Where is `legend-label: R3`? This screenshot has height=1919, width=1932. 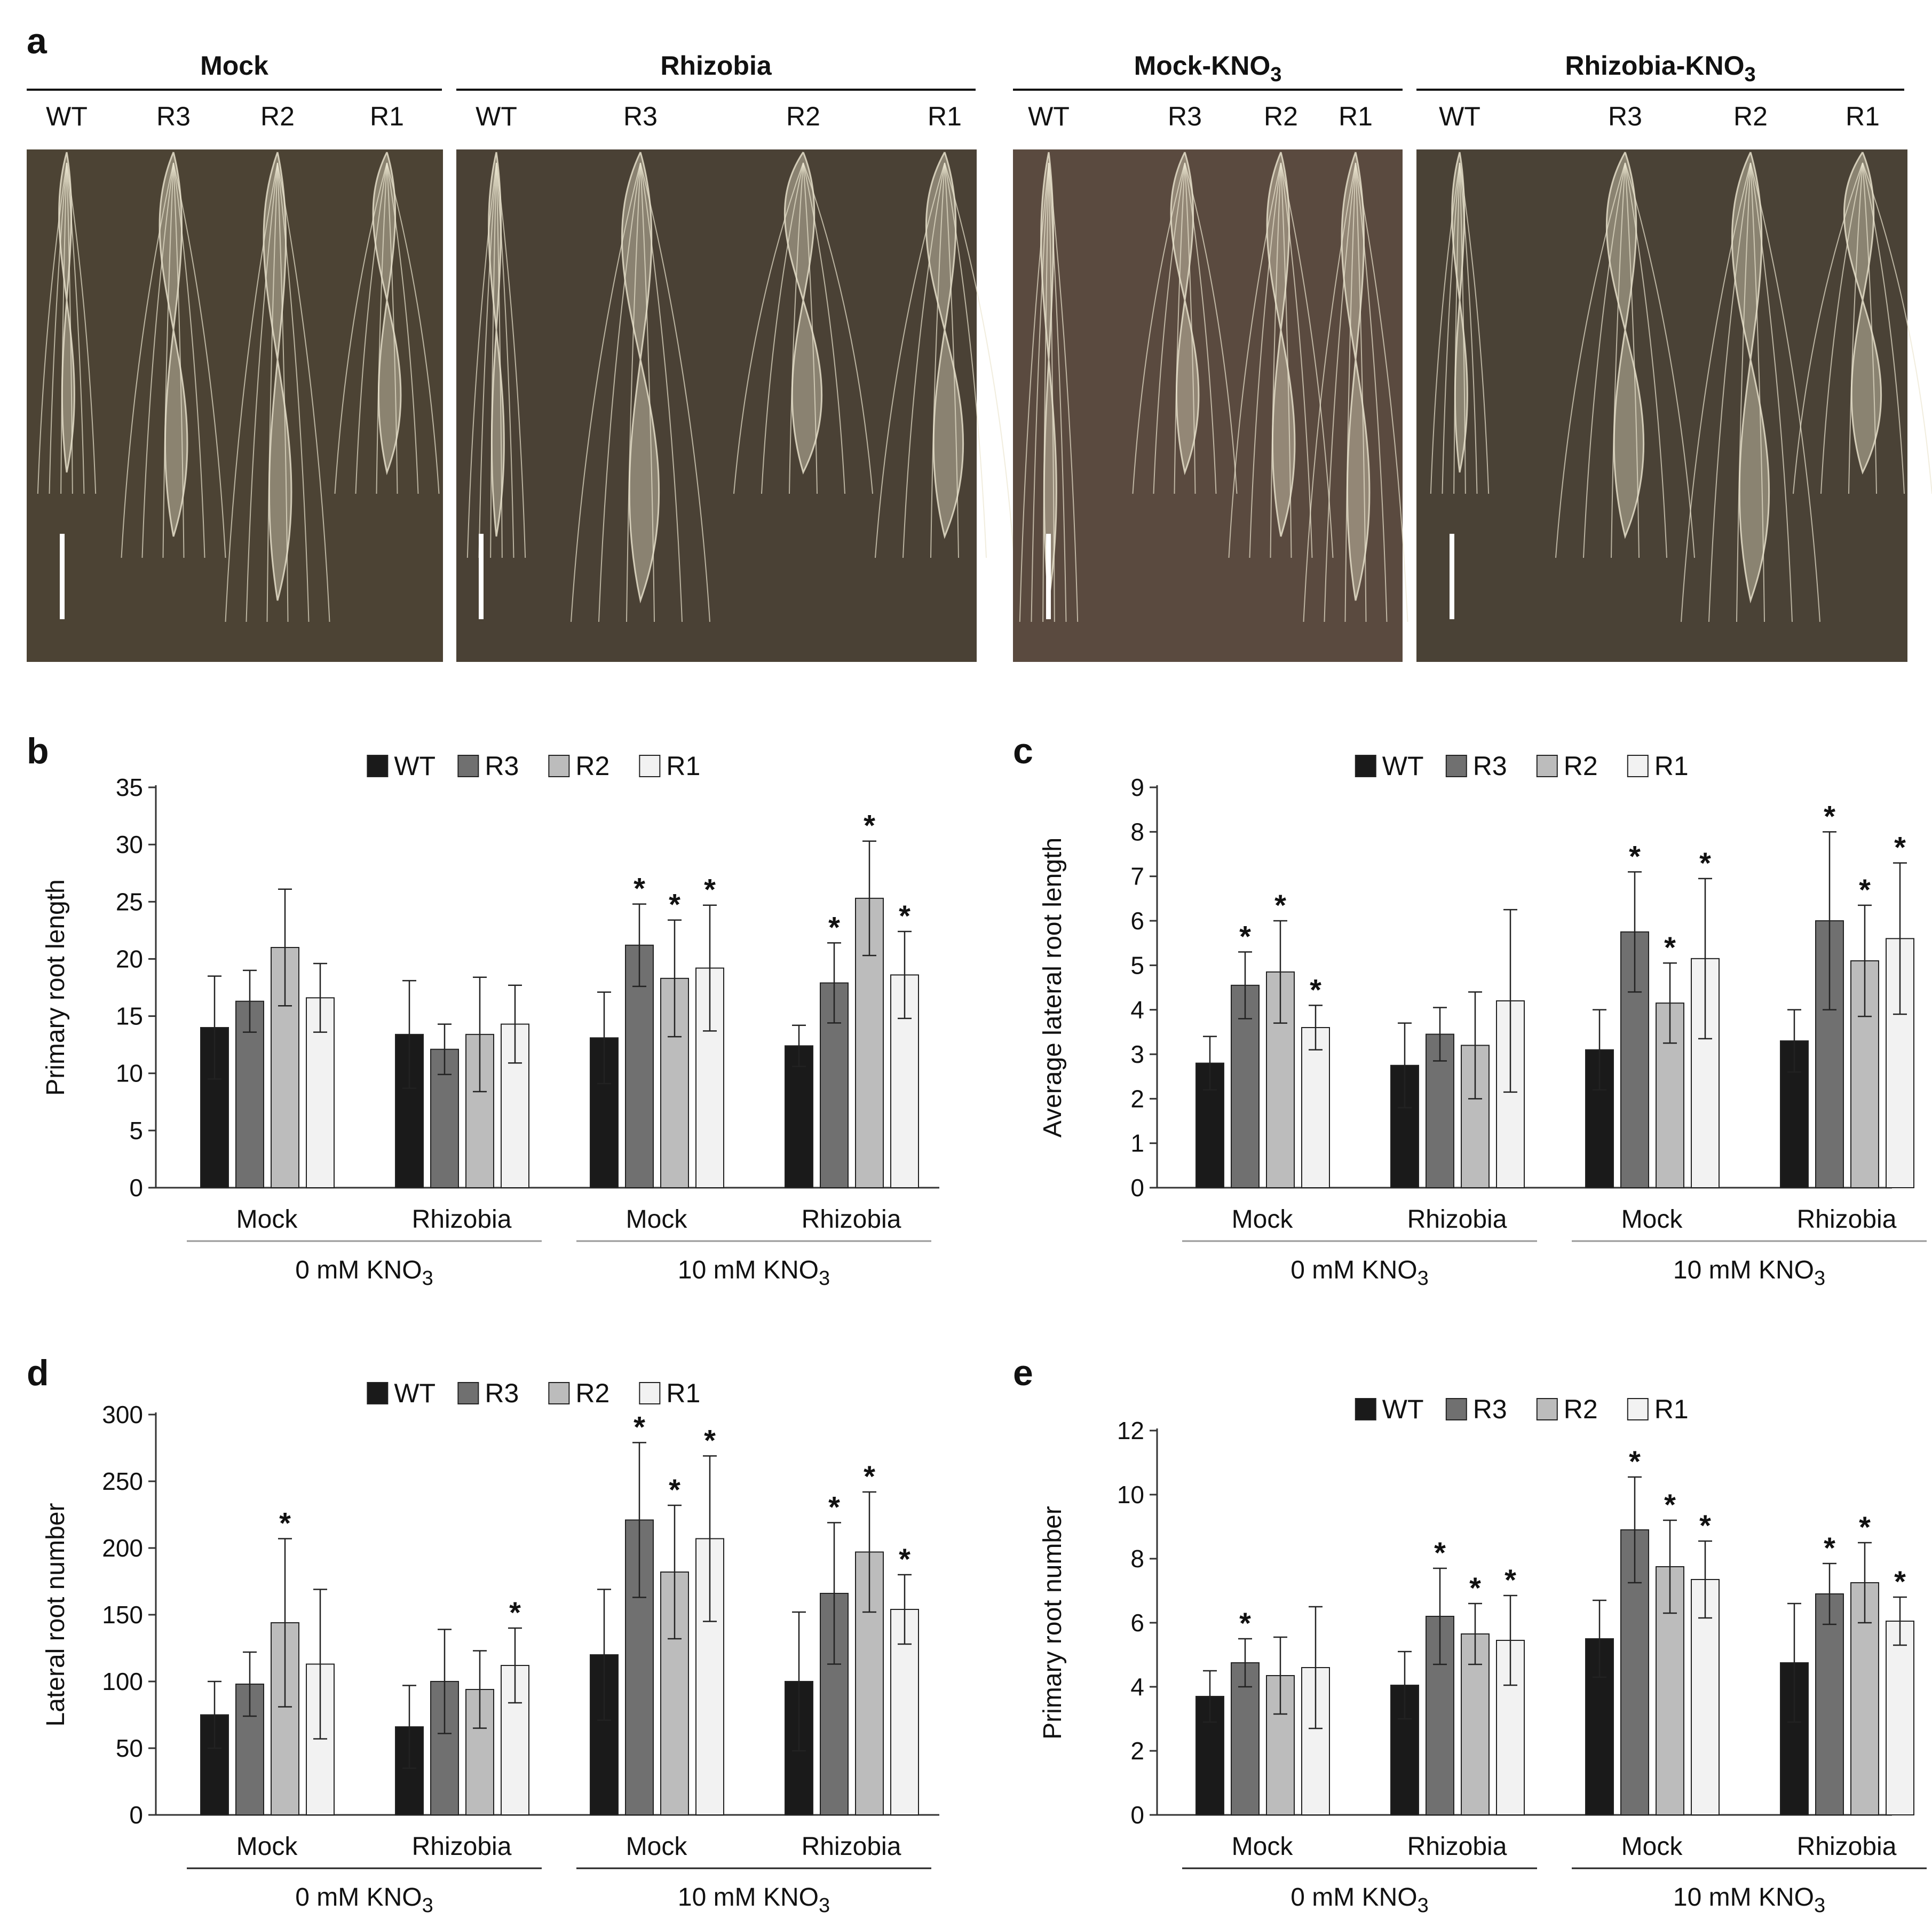
legend-label: R3 is located at coordinates (1490, 766).